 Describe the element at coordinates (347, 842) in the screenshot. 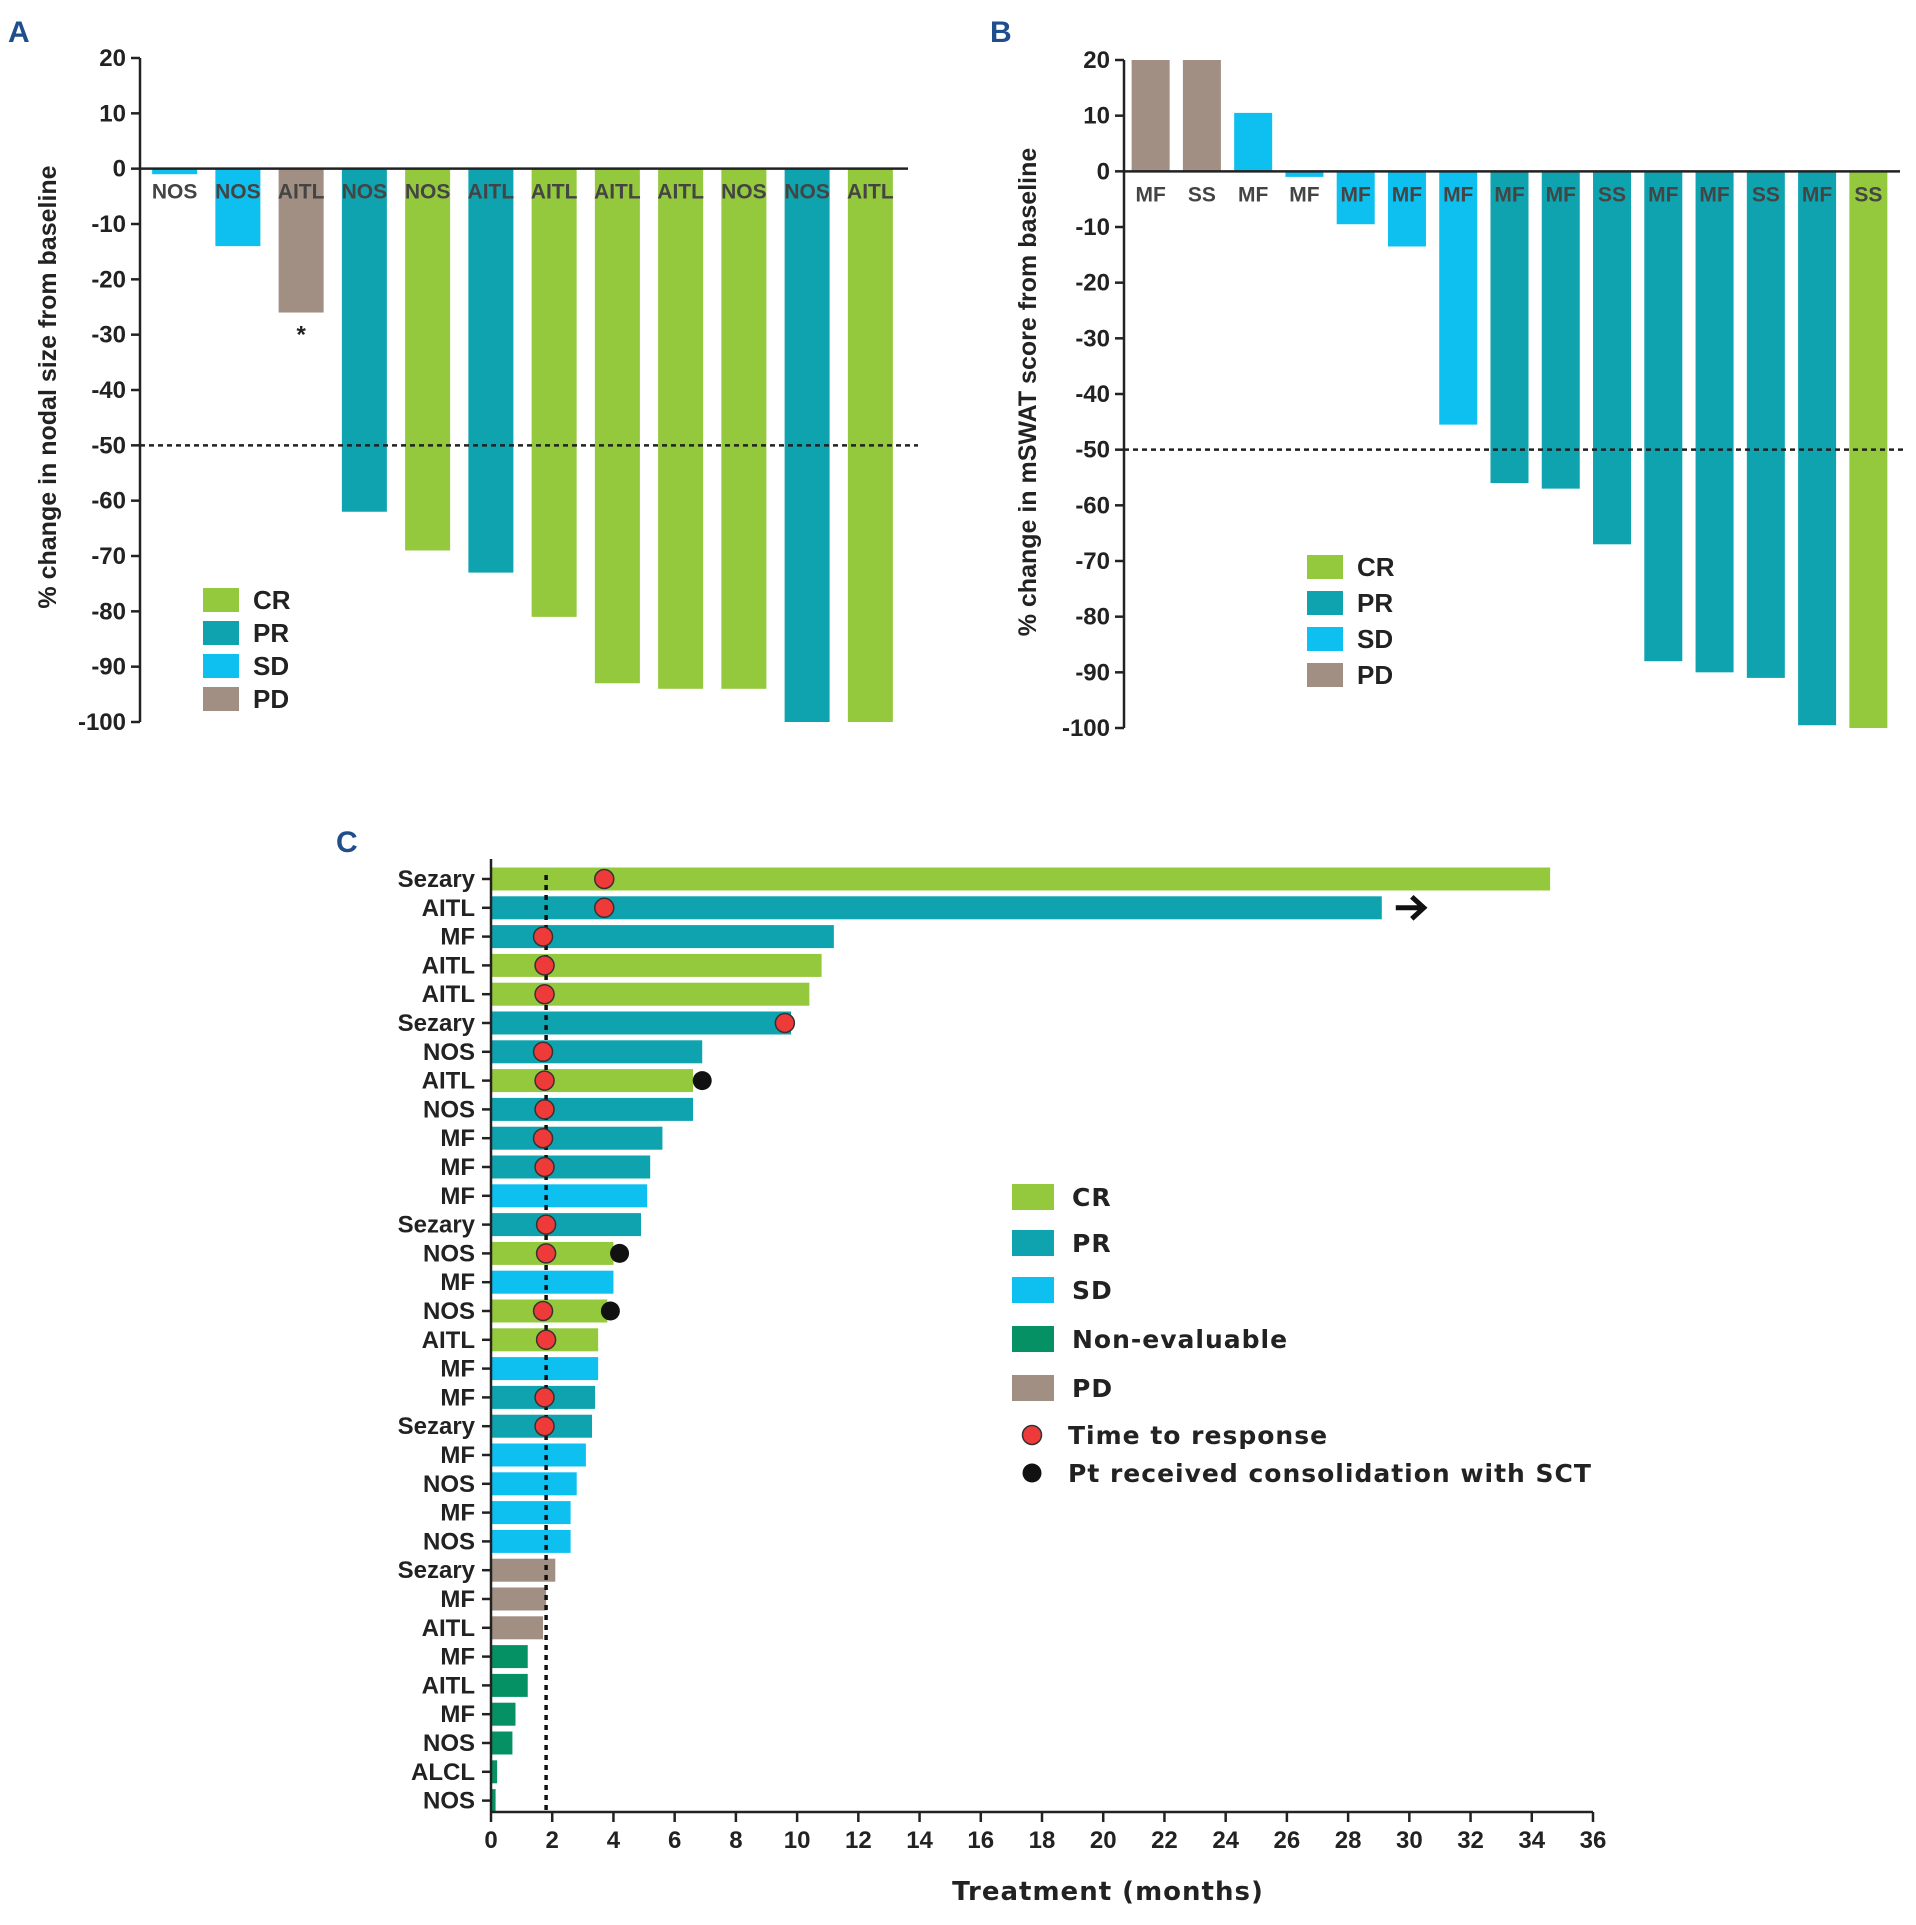

I see `panel-c-label: C` at that location.